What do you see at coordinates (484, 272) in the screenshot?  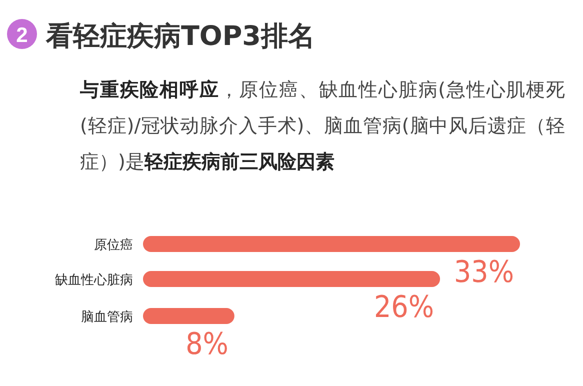 I see `data-label: 33%` at bounding box center [484, 272].